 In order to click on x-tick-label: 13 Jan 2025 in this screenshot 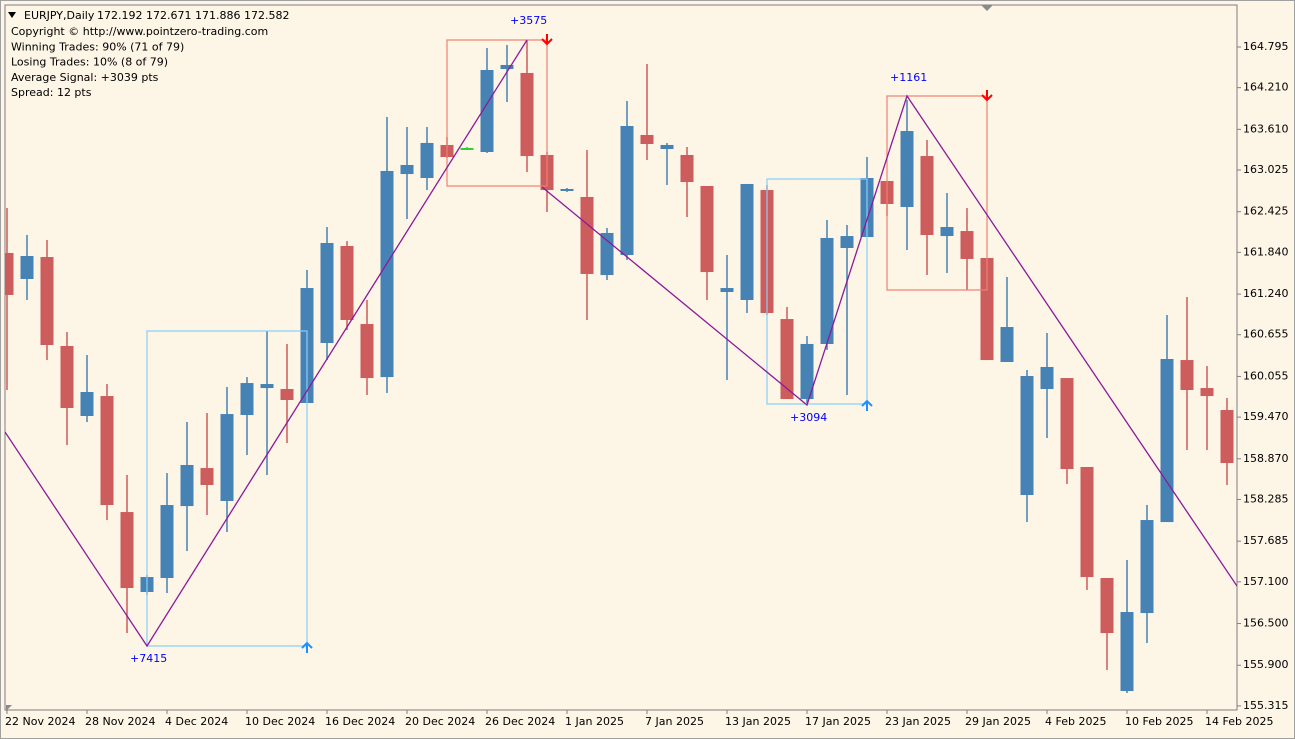, I will do `click(758, 721)`.